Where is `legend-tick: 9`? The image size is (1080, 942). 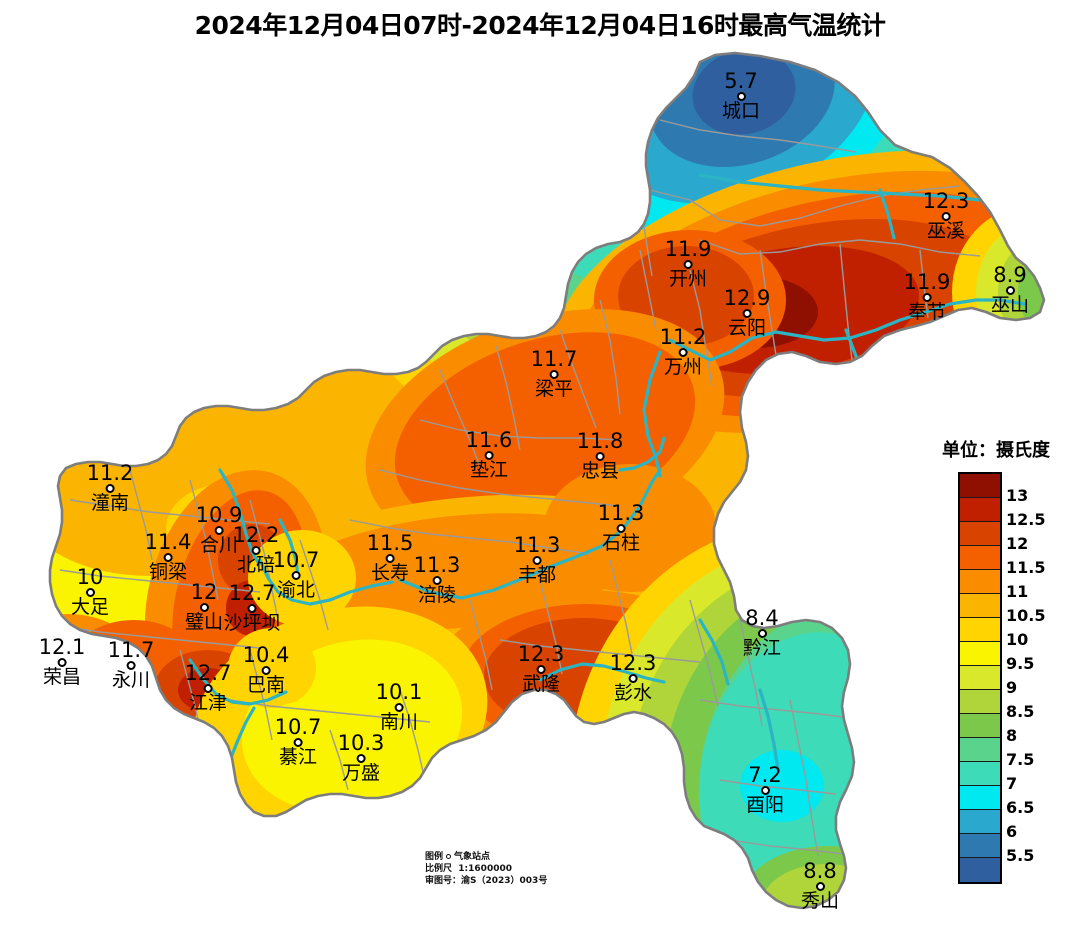
legend-tick: 9 is located at coordinates (1012, 687).